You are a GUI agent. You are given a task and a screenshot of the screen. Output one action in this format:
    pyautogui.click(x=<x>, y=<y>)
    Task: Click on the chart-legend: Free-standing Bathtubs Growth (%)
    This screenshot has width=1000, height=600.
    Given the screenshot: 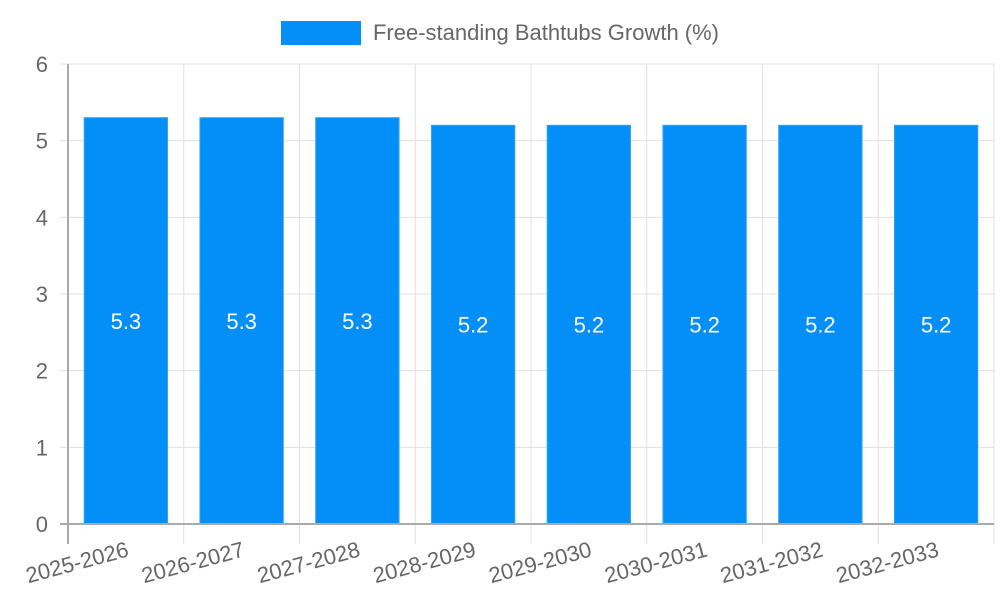 What is the action you would take?
    pyautogui.click(x=500, y=33)
    